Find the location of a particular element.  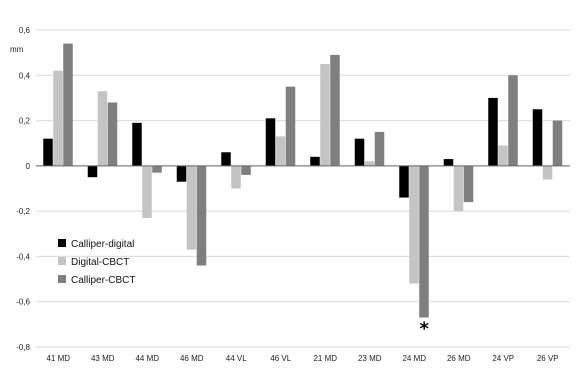

x-tick-label: 46 MD is located at coordinates (192, 358).